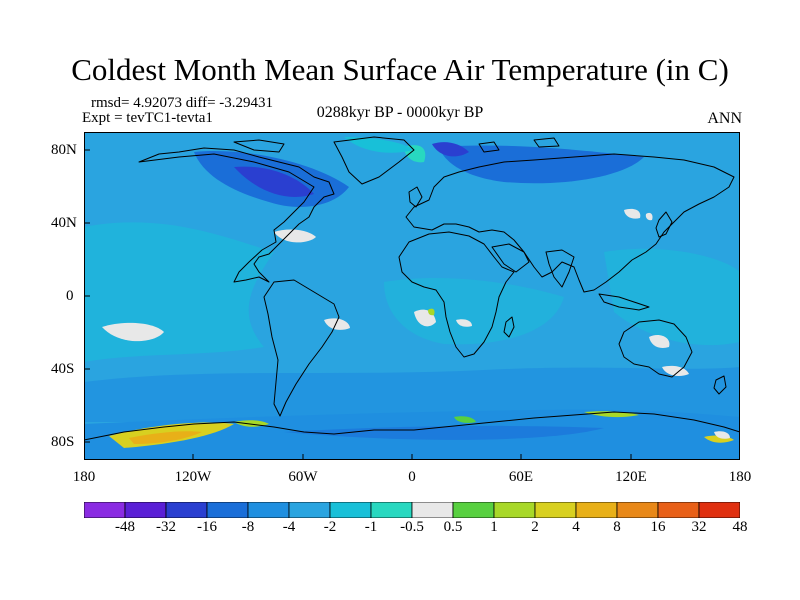 The image size is (800, 600). Describe the element at coordinates (415, 197) in the screenshot. I see `coastline-uk` at that location.